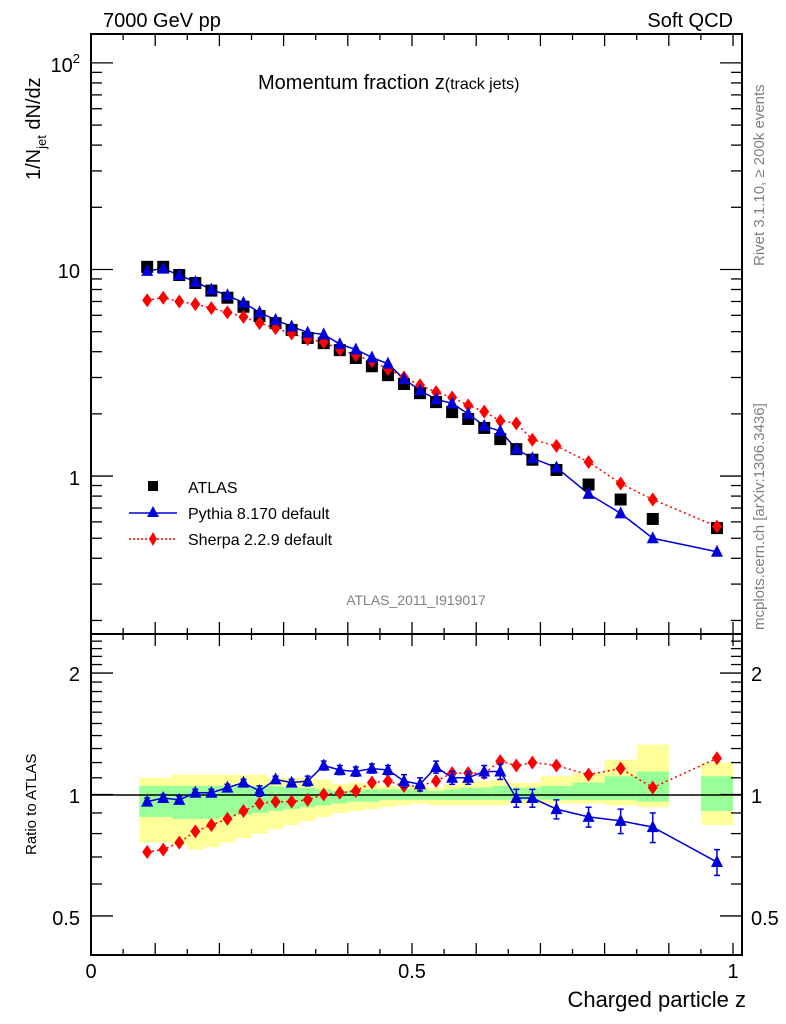  I want to click on x-axis-title: Charged particle z, so click(656, 999).